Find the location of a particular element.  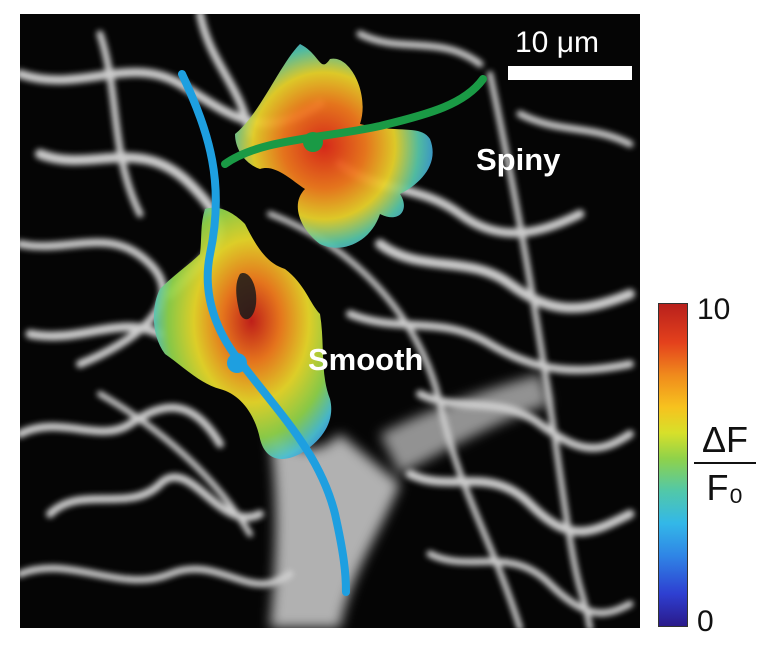

colorbar-quantity: ΔF F₀ is located at coordinates (725, 464).